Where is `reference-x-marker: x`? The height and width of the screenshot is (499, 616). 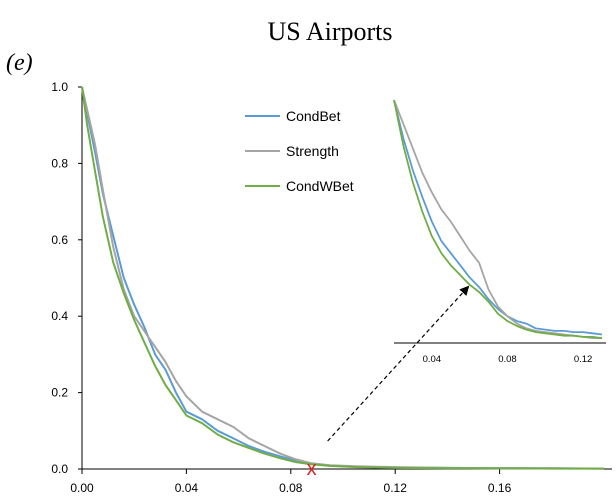
reference-x-marker: x is located at coordinates (312, 469).